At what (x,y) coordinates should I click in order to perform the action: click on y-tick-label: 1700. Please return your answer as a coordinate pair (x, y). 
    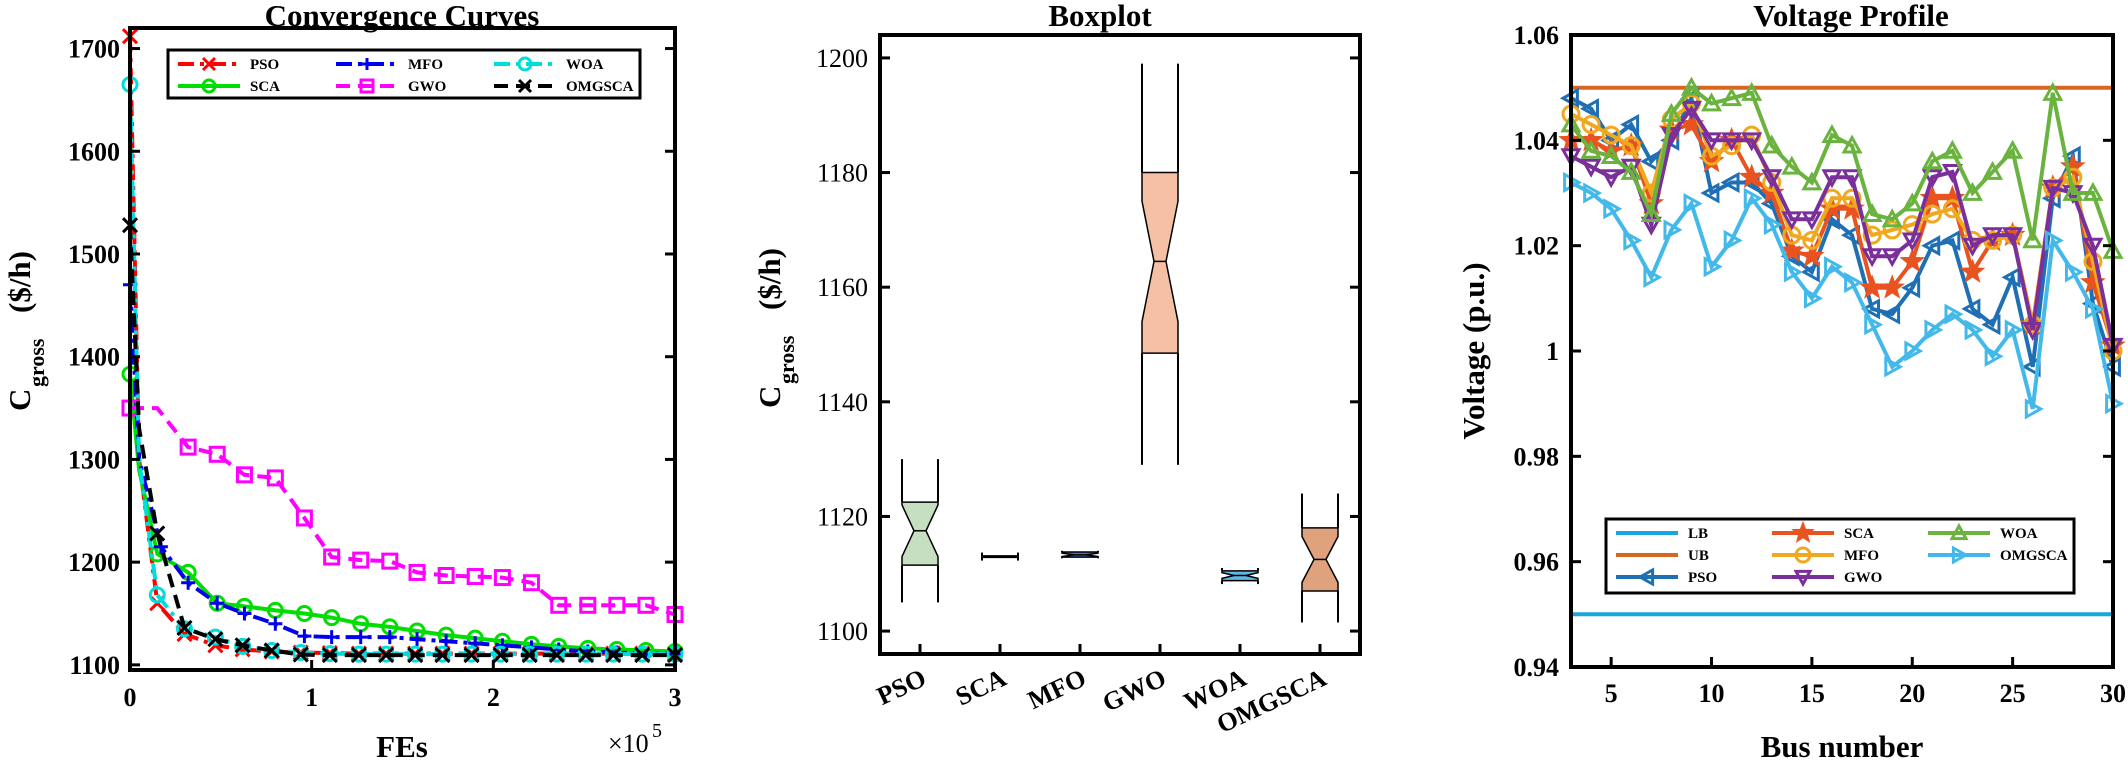
    Looking at the image, I should click on (94, 49).